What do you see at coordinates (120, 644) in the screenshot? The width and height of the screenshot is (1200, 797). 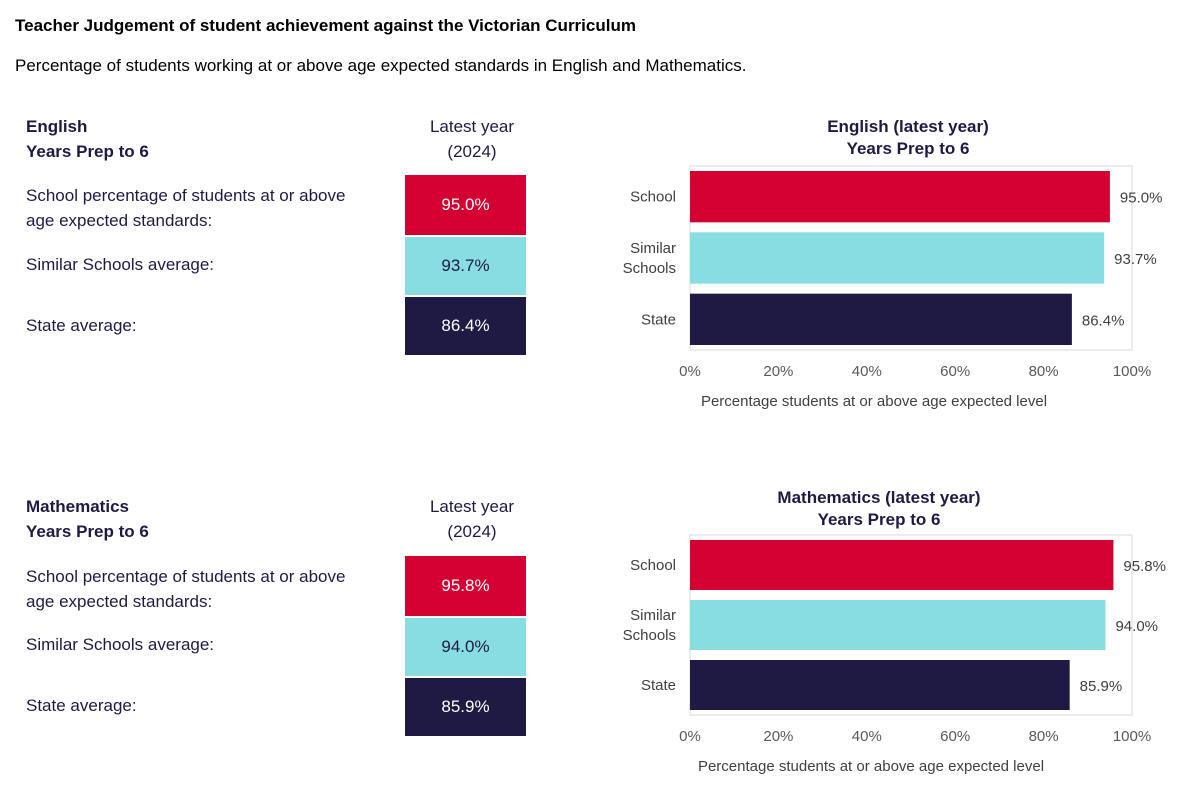 I see `maths-similar-label: Similar Schools average:` at bounding box center [120, 644].